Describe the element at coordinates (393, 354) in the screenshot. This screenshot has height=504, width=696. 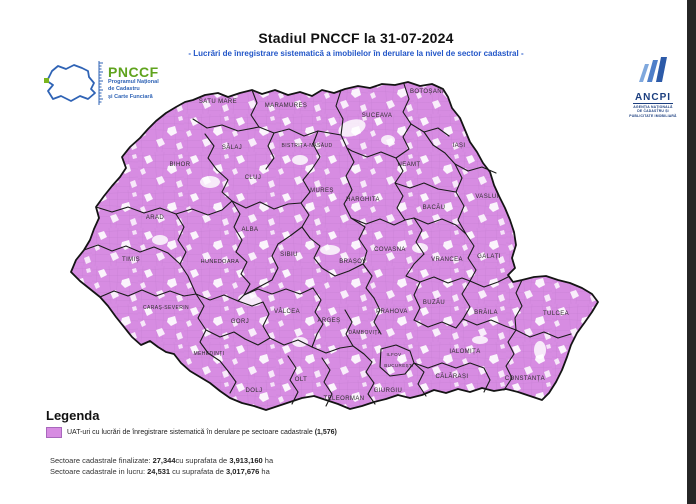
I see `county-label-ilfov: ILFOV` at that location.